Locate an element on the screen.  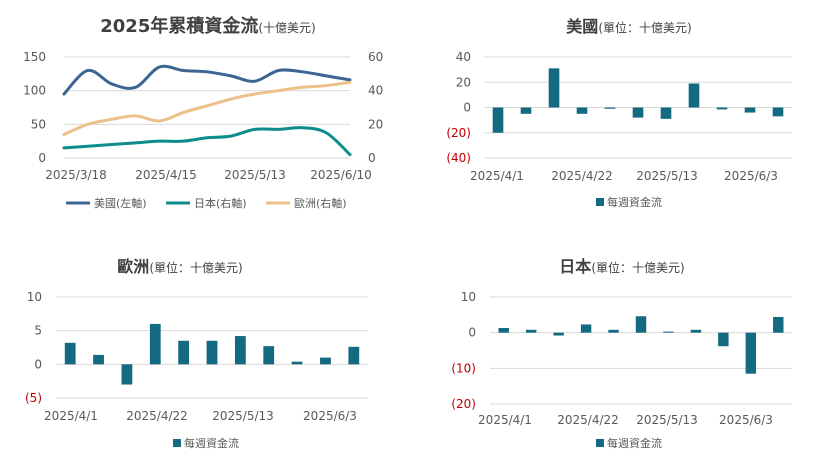
right-axis-tick-label: 0 is located at coordinates (372, 158).